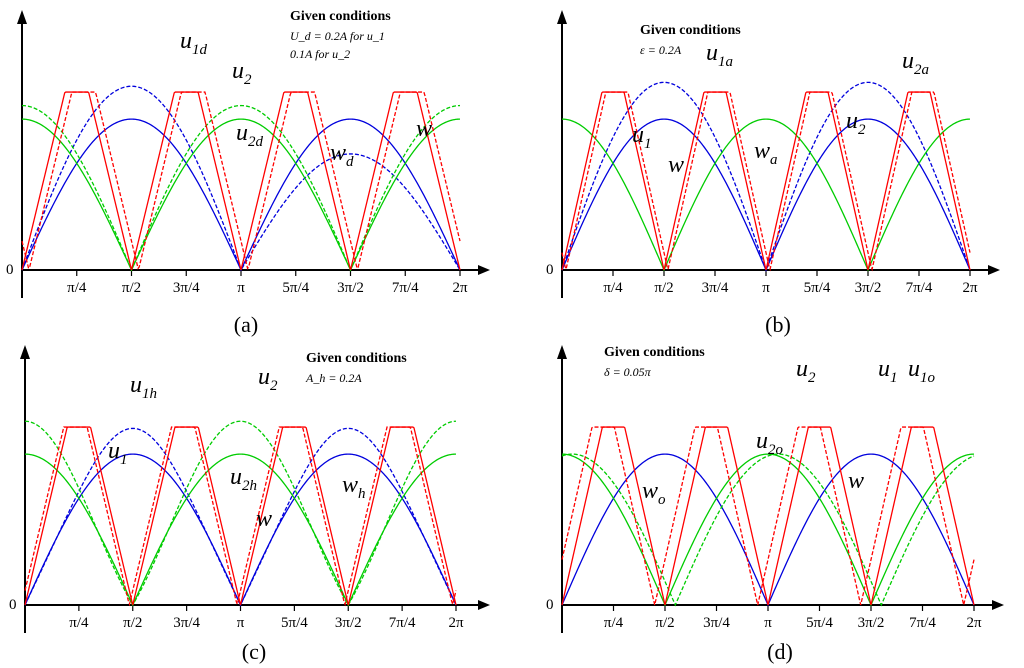  Describe the element at coordinates (719, 55) in the screenshot. I see `curve-label: u1a` at that location.